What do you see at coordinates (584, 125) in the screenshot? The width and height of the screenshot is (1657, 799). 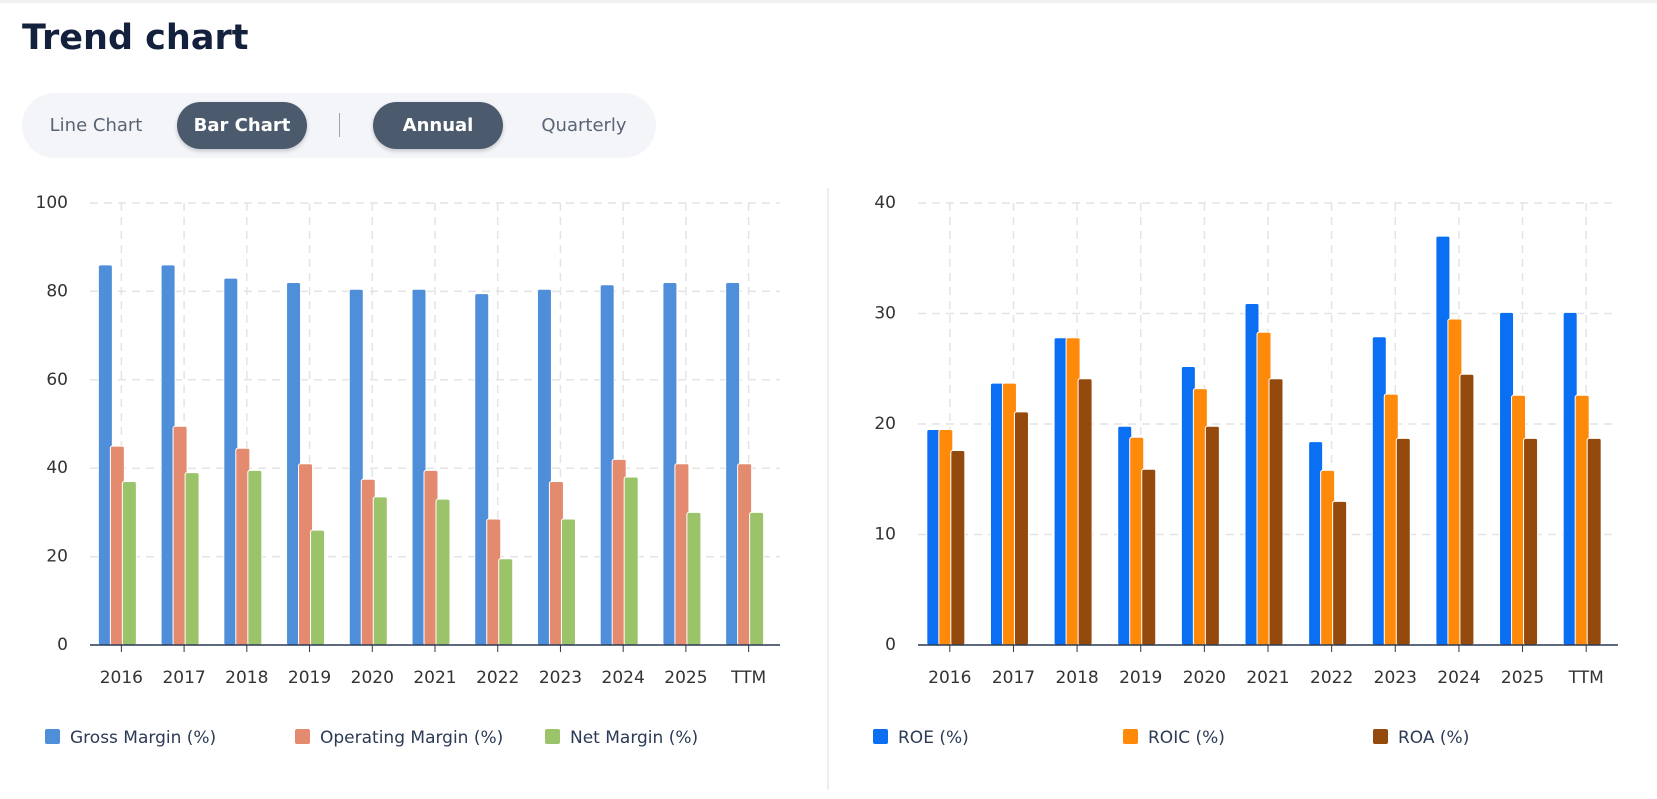 I see `quarterly-button: Quarterly` at bounding box center [584, 125].